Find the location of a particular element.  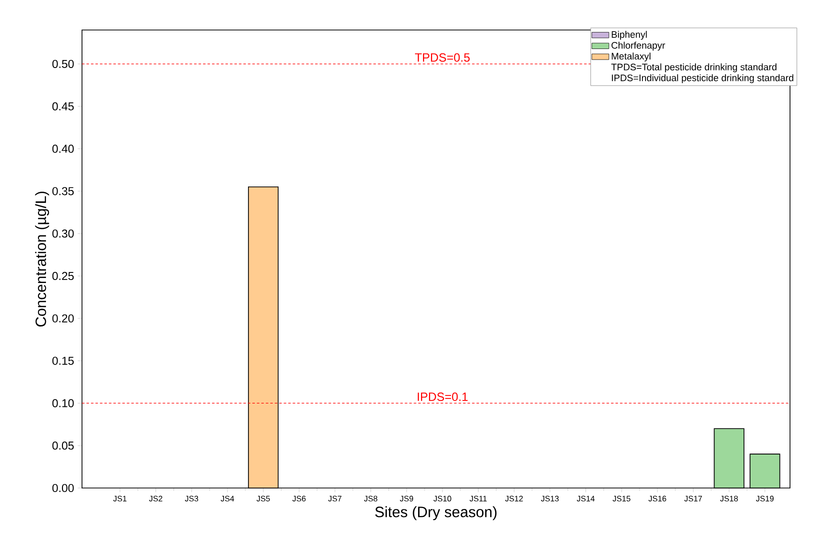

y-tick-label: 0.25 is located at coordinates (63, 276).